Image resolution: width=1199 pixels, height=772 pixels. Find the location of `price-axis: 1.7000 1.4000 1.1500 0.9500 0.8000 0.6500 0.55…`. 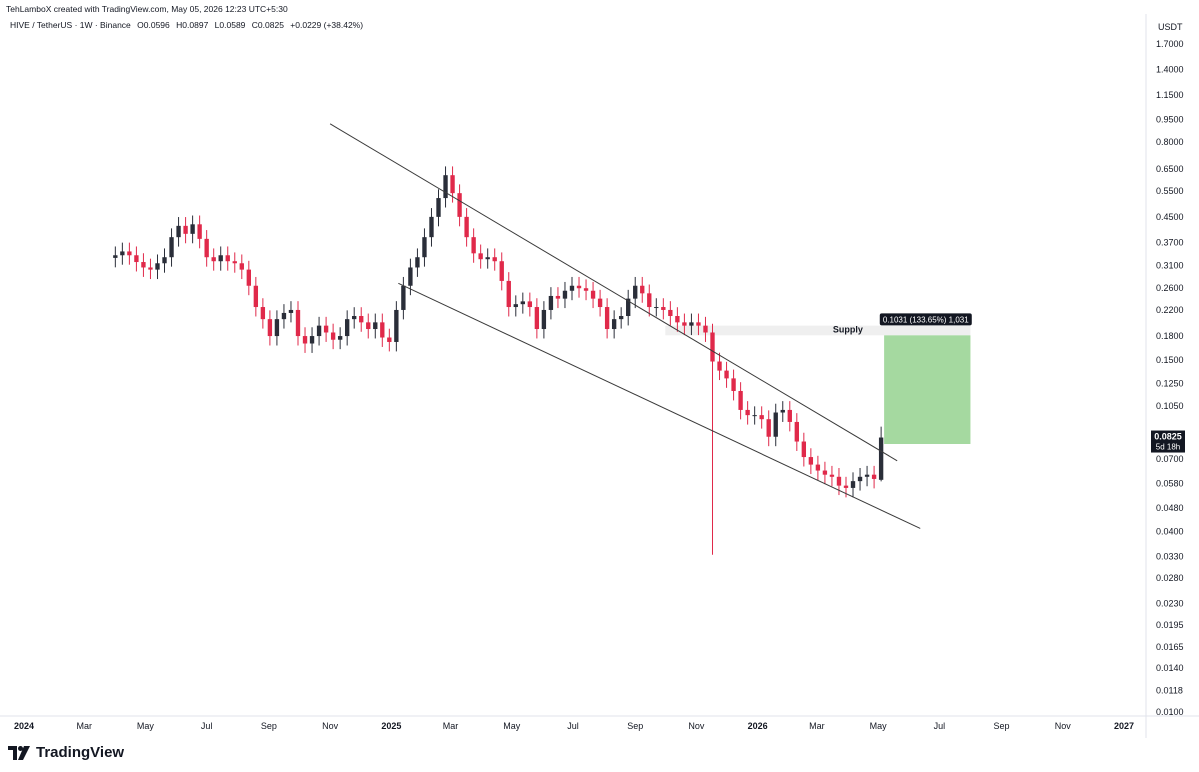

price-axis: 1.7000 1.4000 1.1500 0.9500 0.8000 0.6500 0.55… is located at coordinates (1170, 378).